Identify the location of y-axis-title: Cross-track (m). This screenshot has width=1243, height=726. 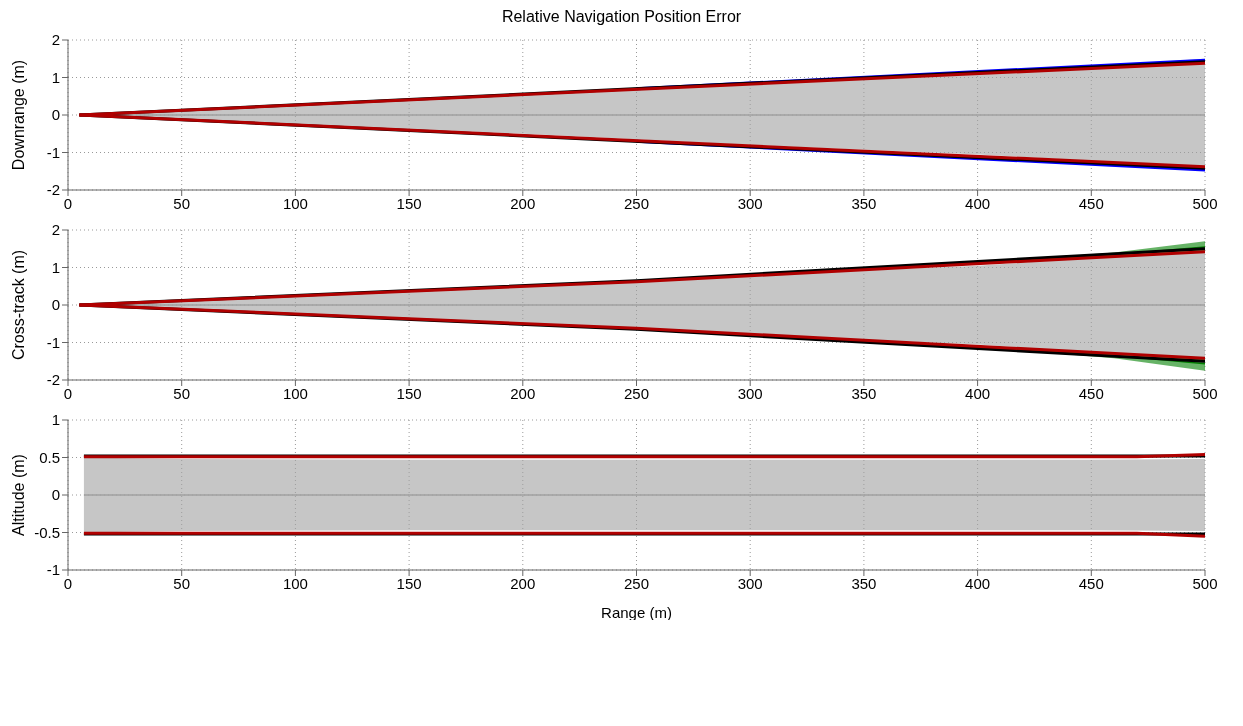
(18, 305).